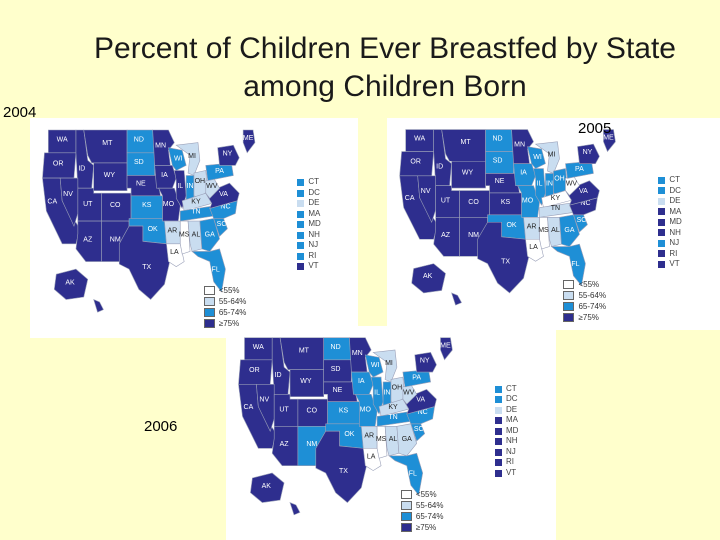 The image size is (720, 540). I want to click on small-state-row: NJ, so click(506, 452).